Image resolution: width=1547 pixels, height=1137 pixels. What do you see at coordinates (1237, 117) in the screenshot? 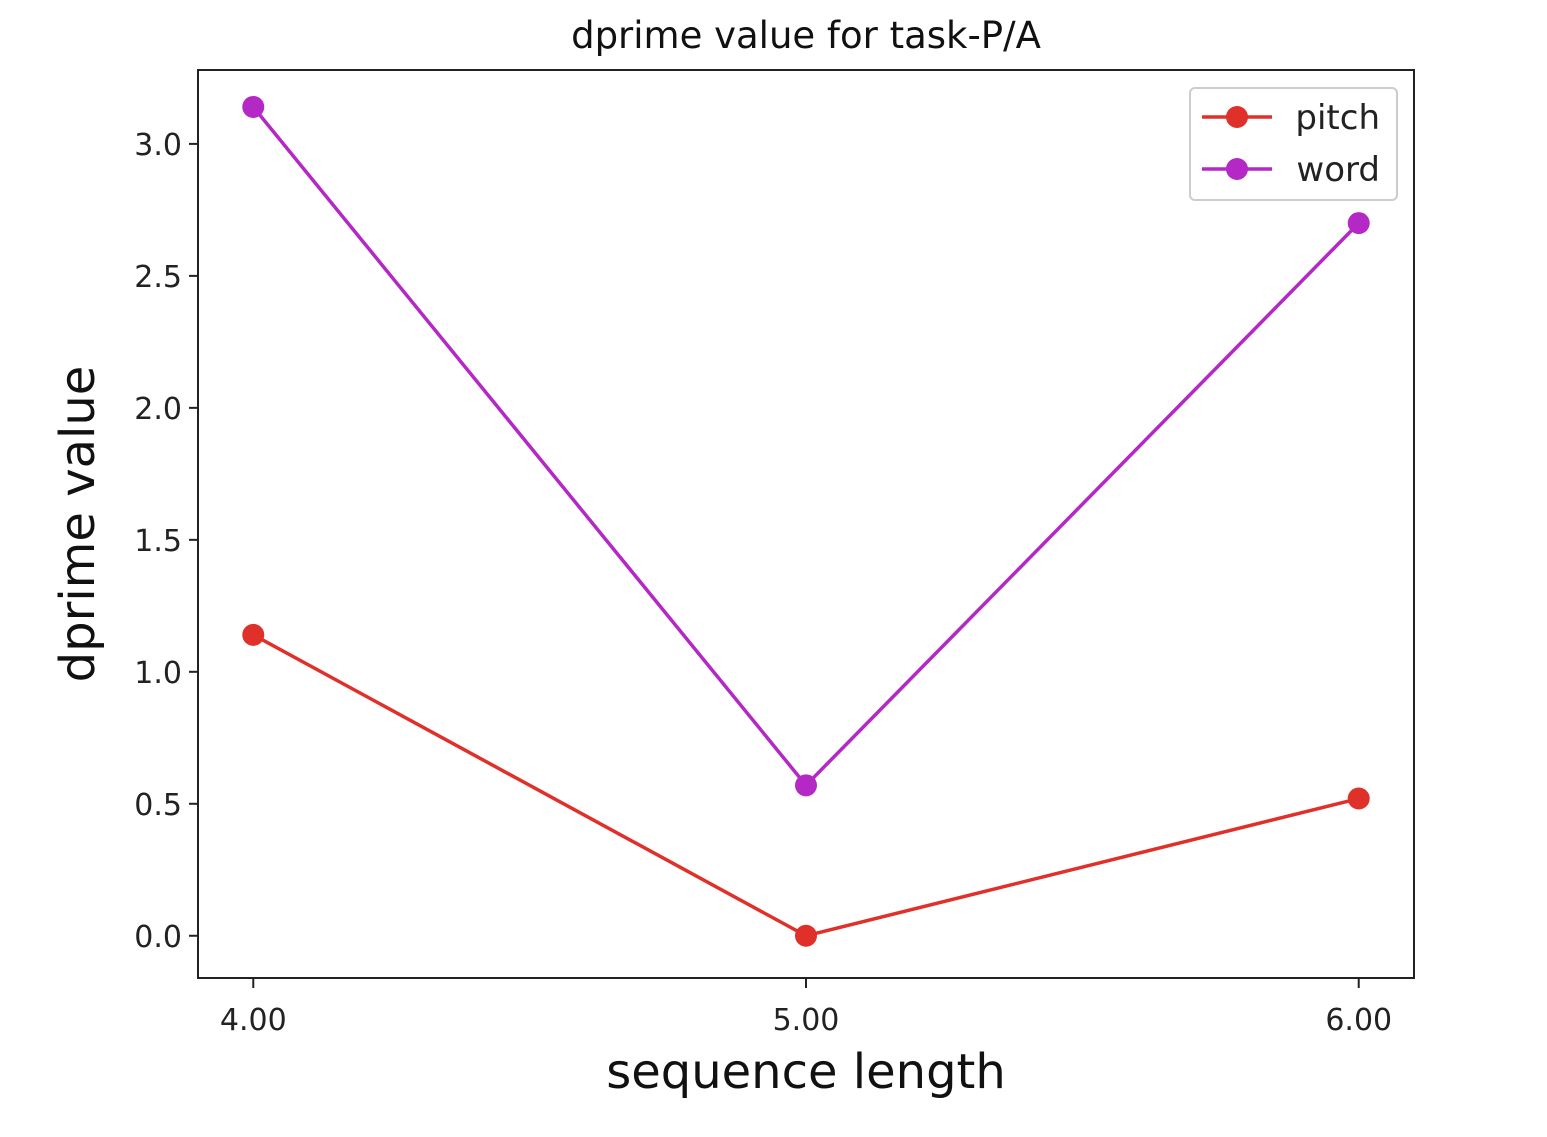
I see `legend-marker-pitch` at bounding box center [1237, 117].